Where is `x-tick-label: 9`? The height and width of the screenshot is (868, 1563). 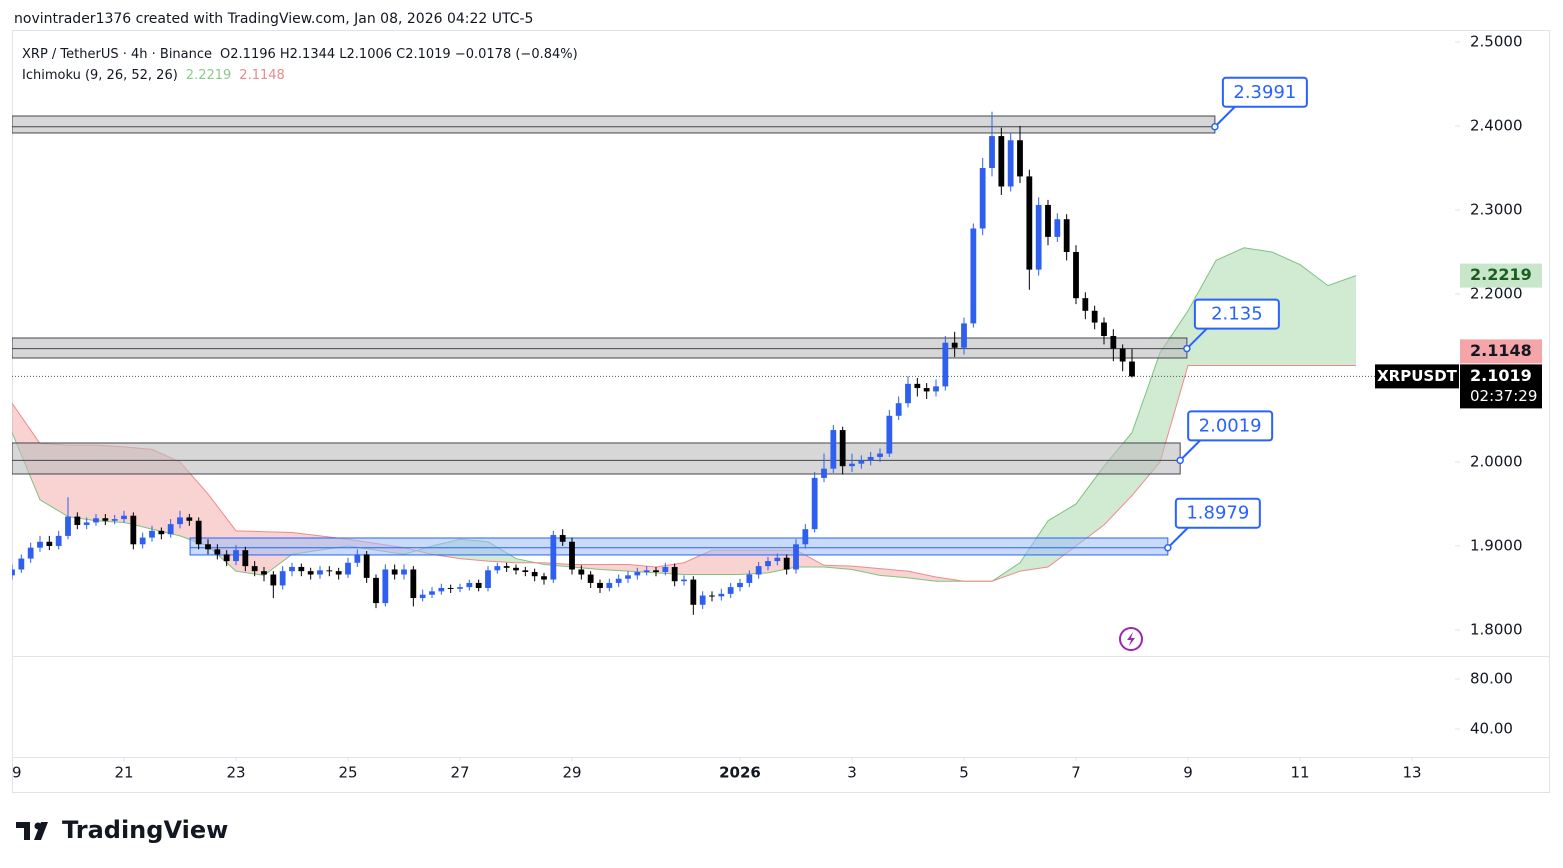
x-tick-label: 9 is located at coordinates (1188, 773).